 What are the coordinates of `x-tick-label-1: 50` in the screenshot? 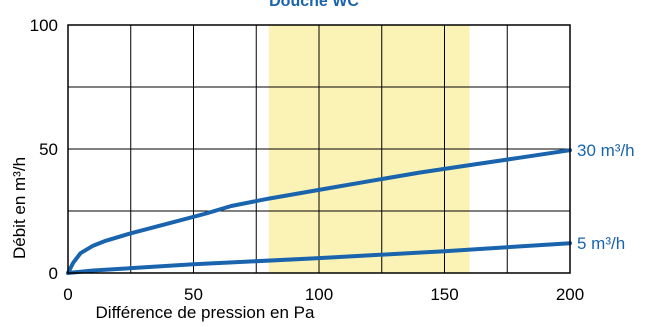 It's located at (193, 294).